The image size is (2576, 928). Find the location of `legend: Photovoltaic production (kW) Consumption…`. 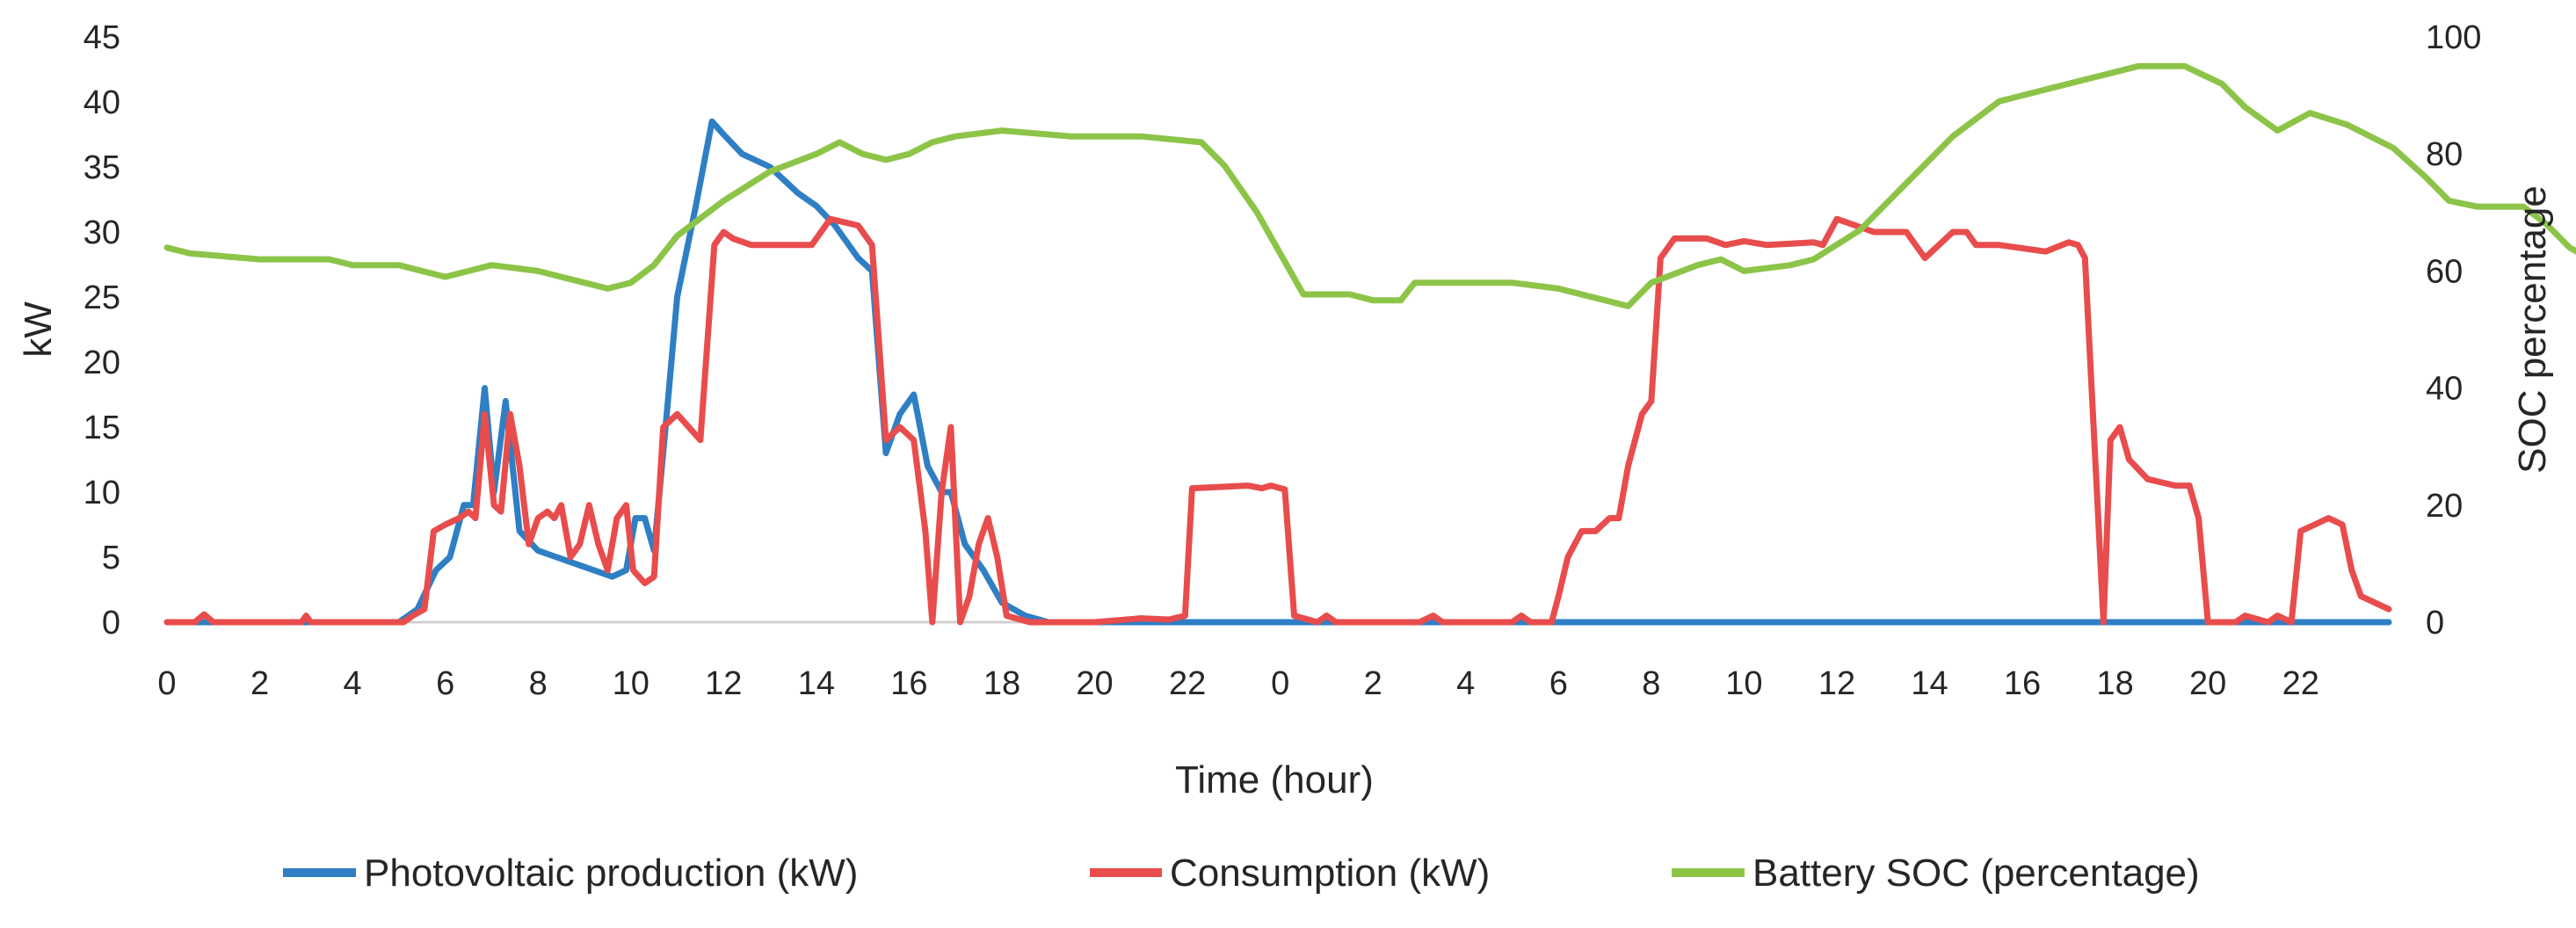

legend: Photovoltaic production (kW) Consumption… is located at coordinates (1241, 873).